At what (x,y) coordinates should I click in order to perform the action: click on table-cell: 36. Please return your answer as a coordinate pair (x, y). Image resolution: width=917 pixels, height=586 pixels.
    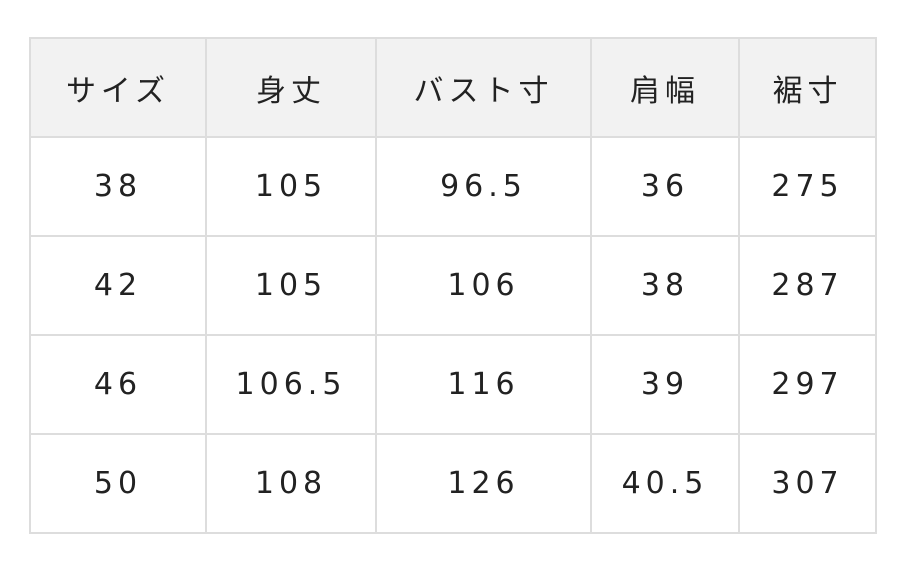
    Looking at the image, I should click on (665, 186).